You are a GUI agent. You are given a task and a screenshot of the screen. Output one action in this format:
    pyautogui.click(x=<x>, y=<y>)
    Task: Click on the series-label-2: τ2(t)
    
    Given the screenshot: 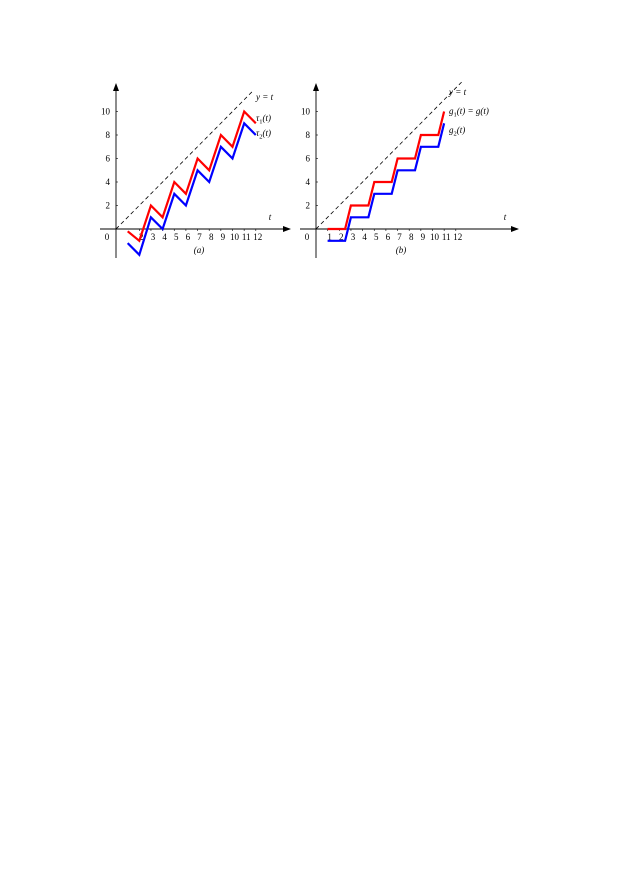 What is the action you would take?
    pyautogui.click(x=263, y=134)
    